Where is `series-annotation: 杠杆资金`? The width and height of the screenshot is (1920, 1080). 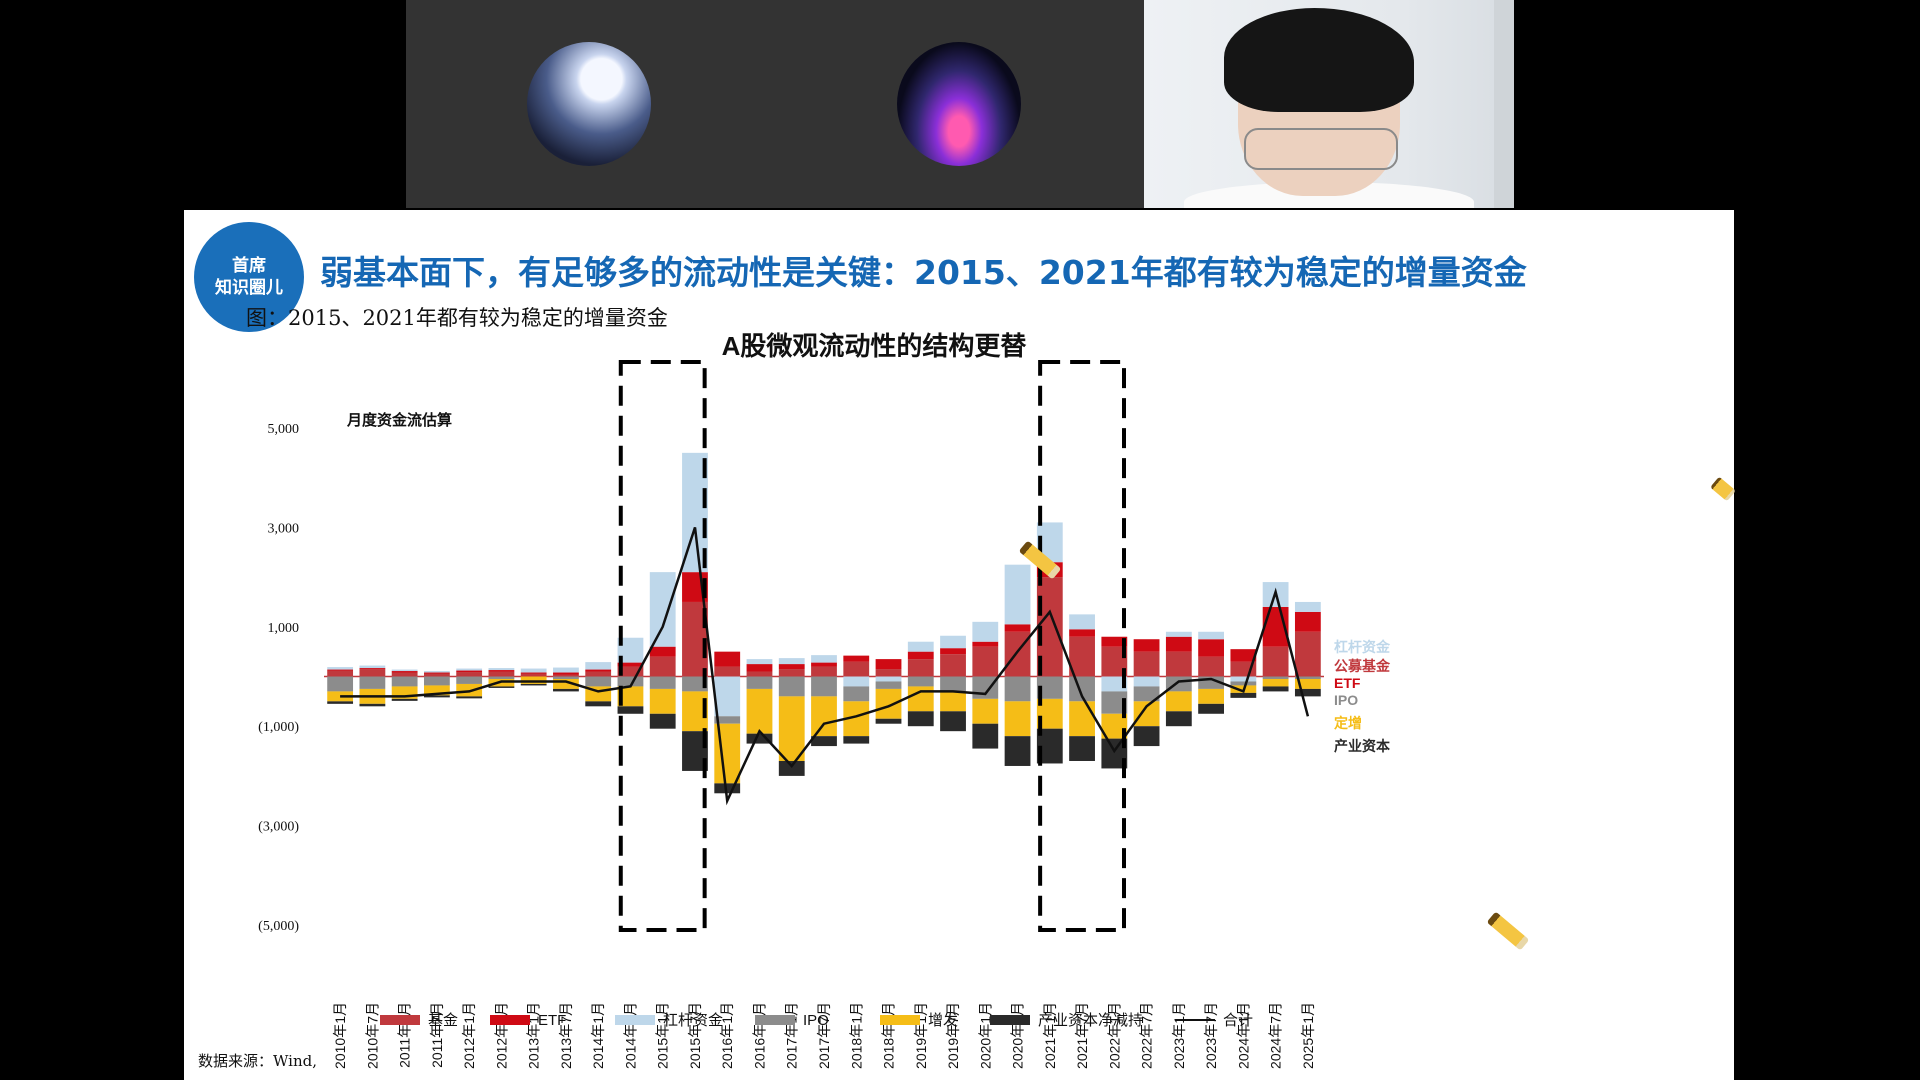 series-annotation: 杠杆资金 is located at coordinates (1362, 647).